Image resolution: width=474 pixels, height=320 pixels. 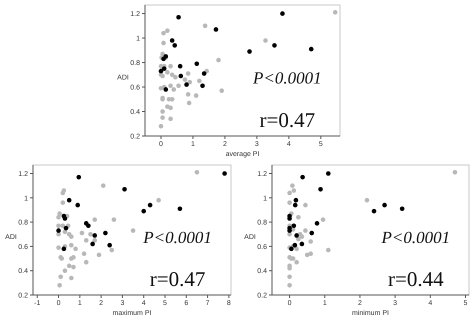 I want to click on annotation: r=0.44, so click(x=416, y=278).